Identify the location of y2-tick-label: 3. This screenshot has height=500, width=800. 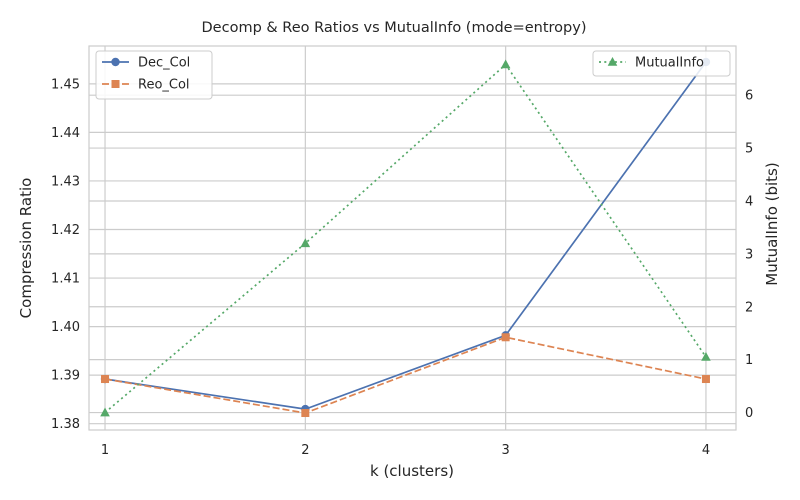
(749, 254).